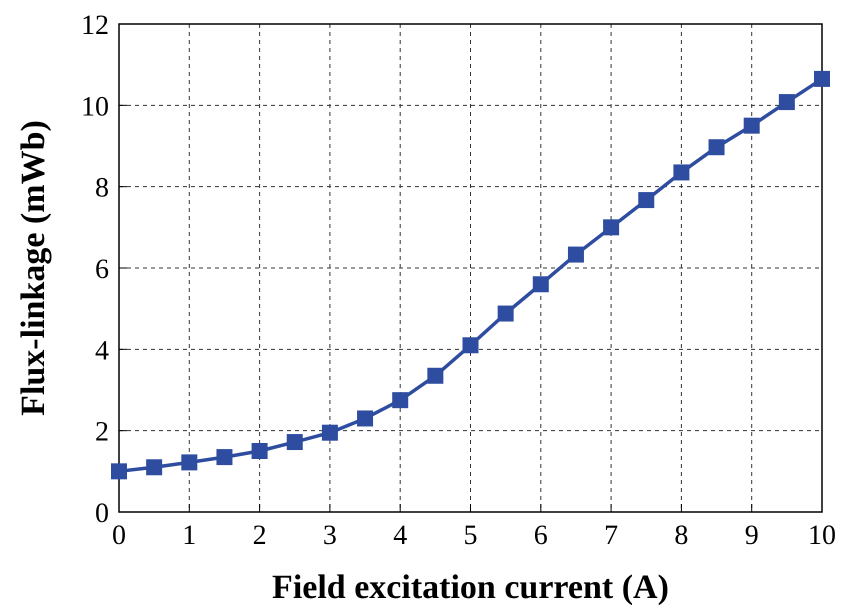 Image resolution: width=846 pixels, height=610 pixels. I want to click on y-tick-label: 12, so click(95, 25).